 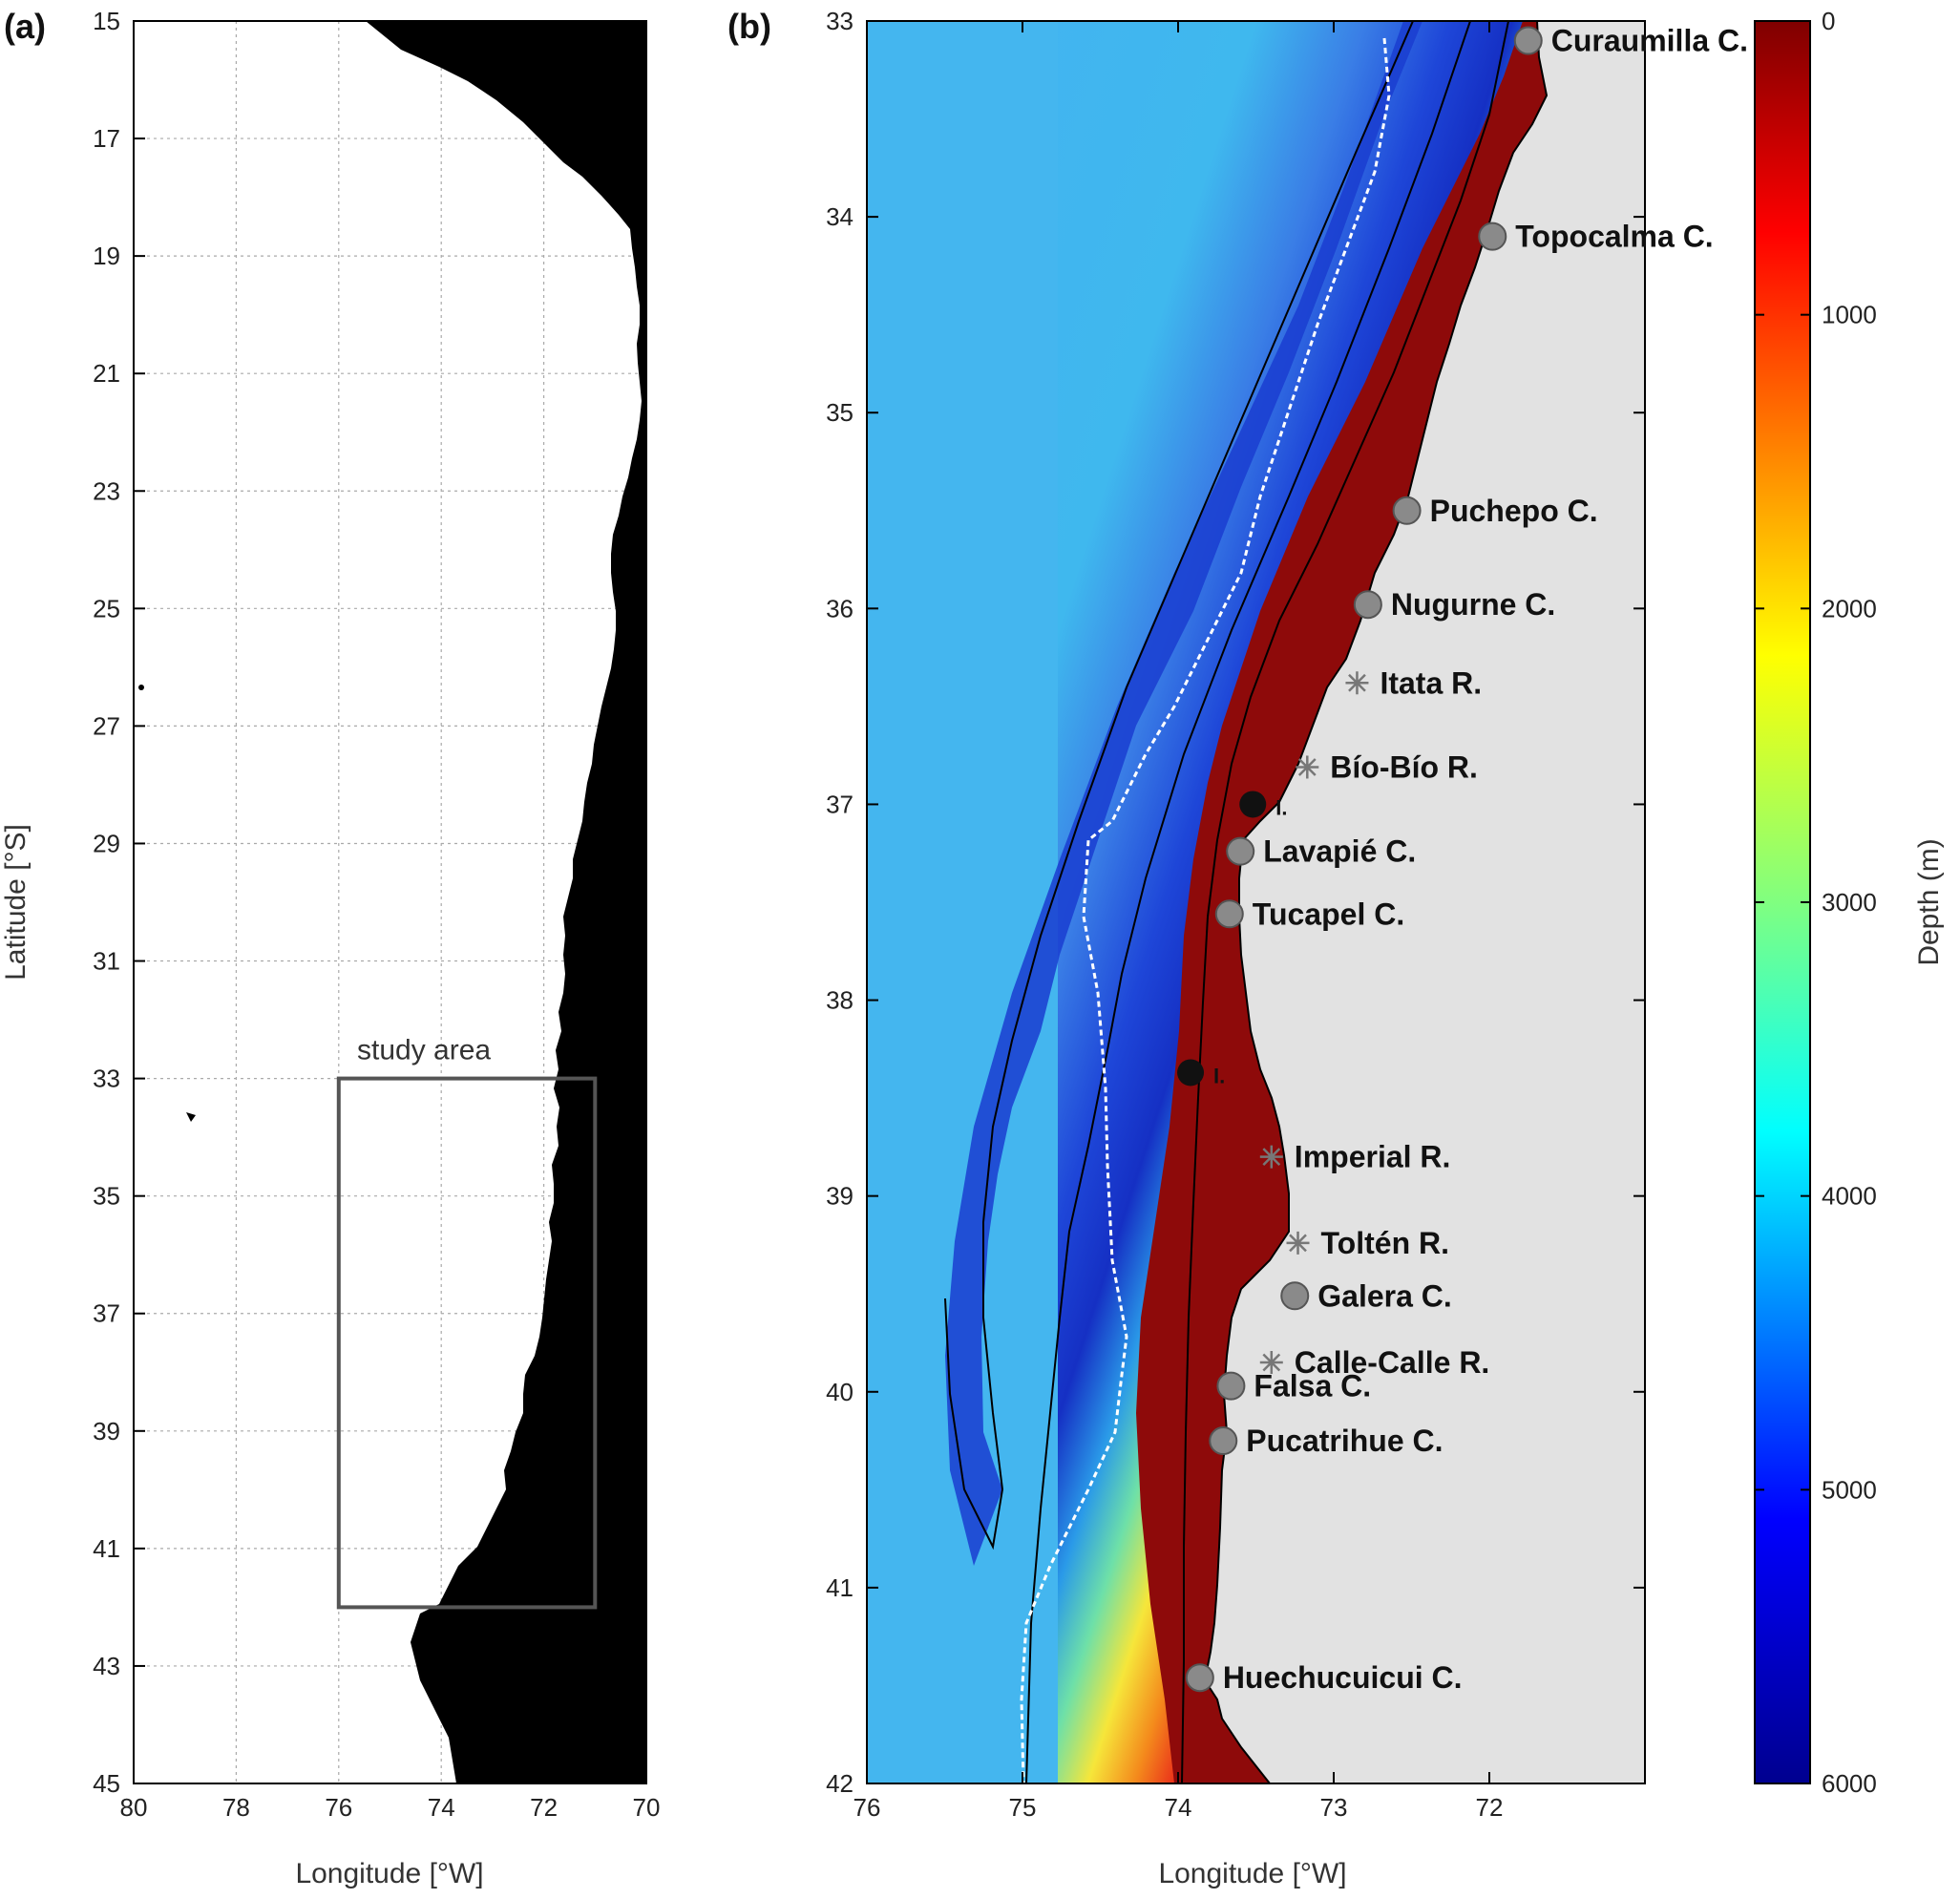 What do you see at coordinates (647, 1807) in the screenshot?
I see `x-tick-label: 70` at bounding box center [647, 1807].